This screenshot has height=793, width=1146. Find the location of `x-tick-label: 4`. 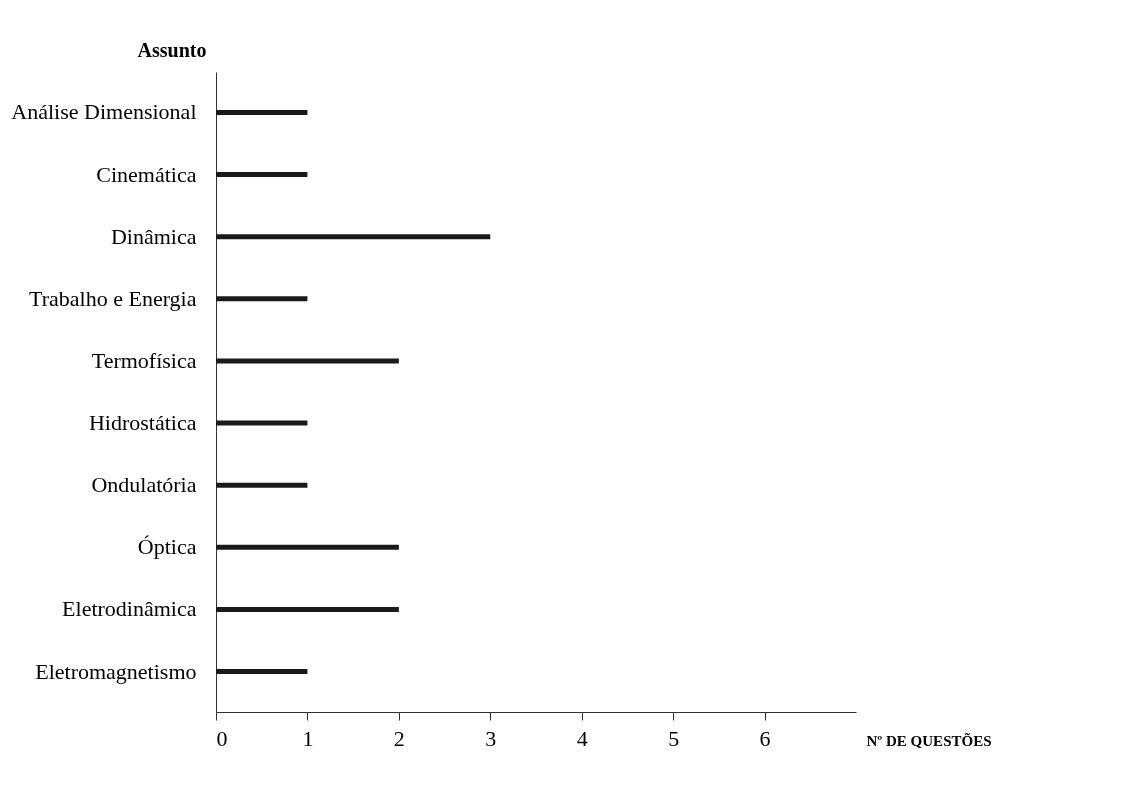

x-tick-label: 4 is located at coordinates (582, 738).